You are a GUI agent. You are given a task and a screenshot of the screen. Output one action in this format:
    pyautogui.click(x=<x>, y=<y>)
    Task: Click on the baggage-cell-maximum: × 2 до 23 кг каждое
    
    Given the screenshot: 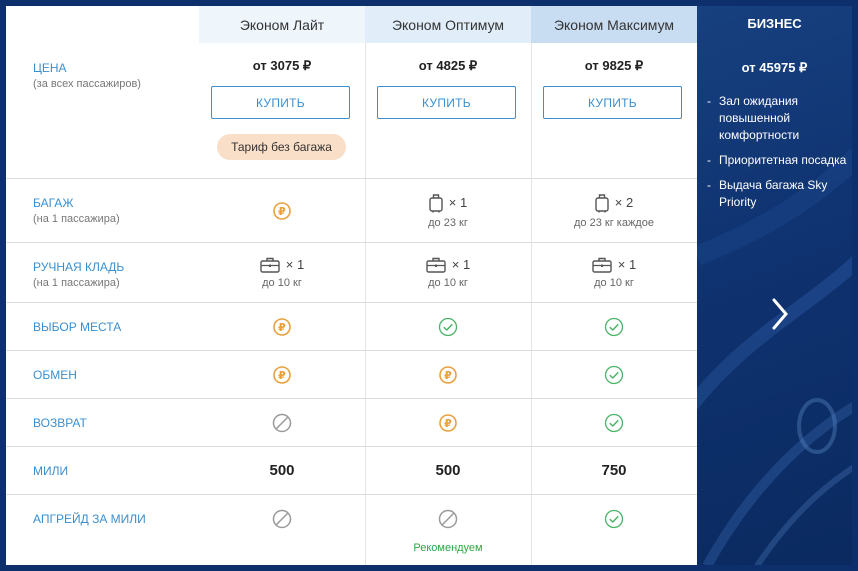 What is the action you would take?
    pyautogui.click(x=614, y=210)
    